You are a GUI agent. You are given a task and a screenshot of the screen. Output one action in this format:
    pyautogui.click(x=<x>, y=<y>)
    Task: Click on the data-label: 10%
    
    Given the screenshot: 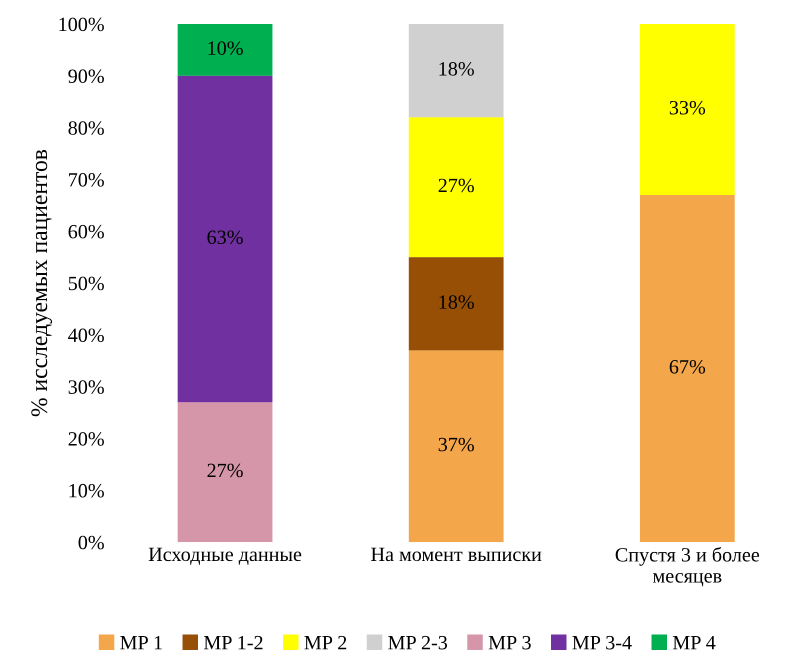 What is the action you would take?
    pyautogui.click(x=225, y=48)
    